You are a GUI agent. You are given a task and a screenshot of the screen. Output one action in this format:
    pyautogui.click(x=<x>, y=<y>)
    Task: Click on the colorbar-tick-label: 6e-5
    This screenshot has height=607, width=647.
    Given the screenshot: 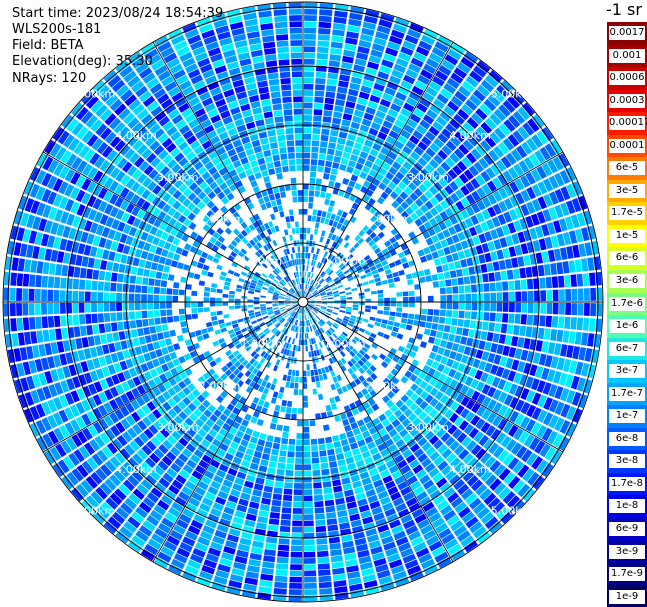 What is the action you would take?
    pyautogui.click(x=627, y=168)
    